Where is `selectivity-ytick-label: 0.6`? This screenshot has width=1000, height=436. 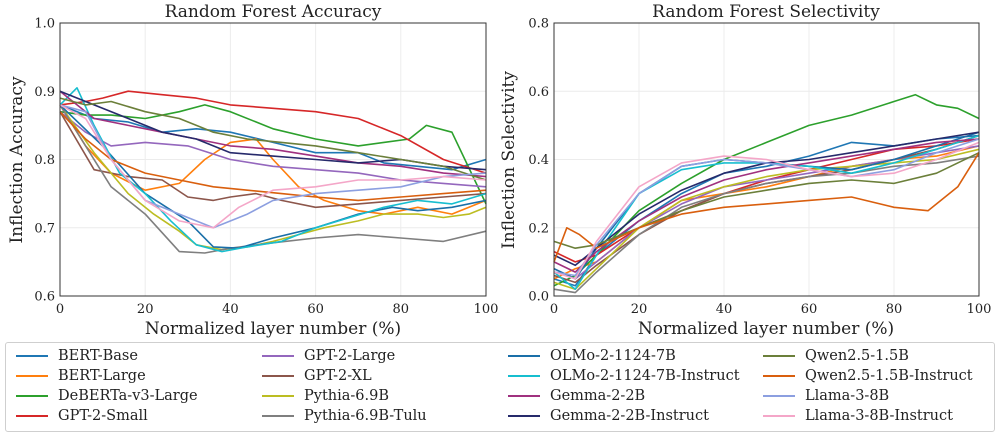
selectivity-ytick-label: 0.6 is located at coordinates (538, 92).